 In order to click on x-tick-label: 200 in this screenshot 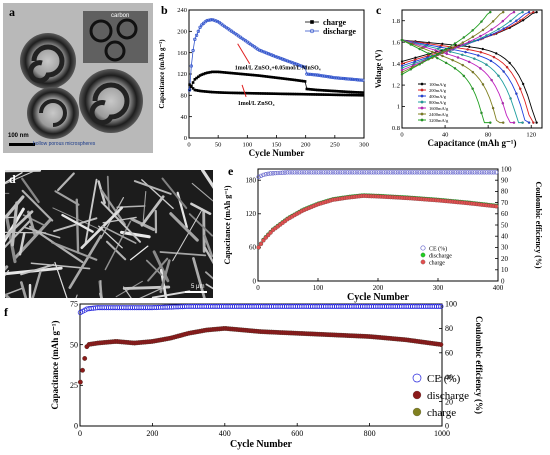, I will do `click(378, 288)`.